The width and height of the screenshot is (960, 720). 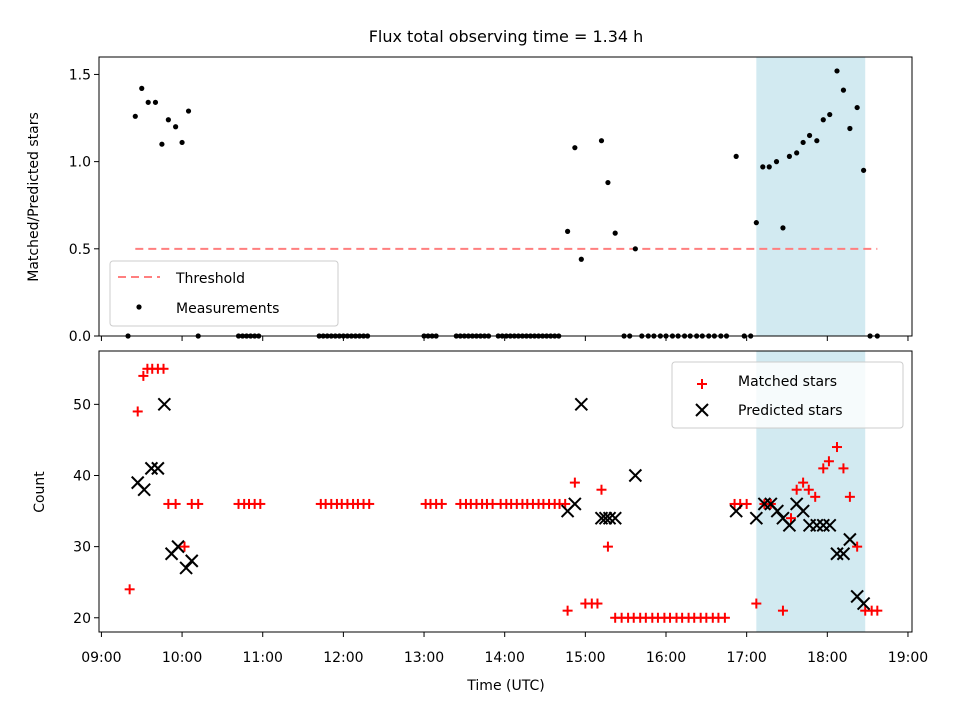 What do you see at coordinates (263, 658) in the screenshot?
I see `bottom-xtick-label: 11:00` at bounding box center [263, 658].